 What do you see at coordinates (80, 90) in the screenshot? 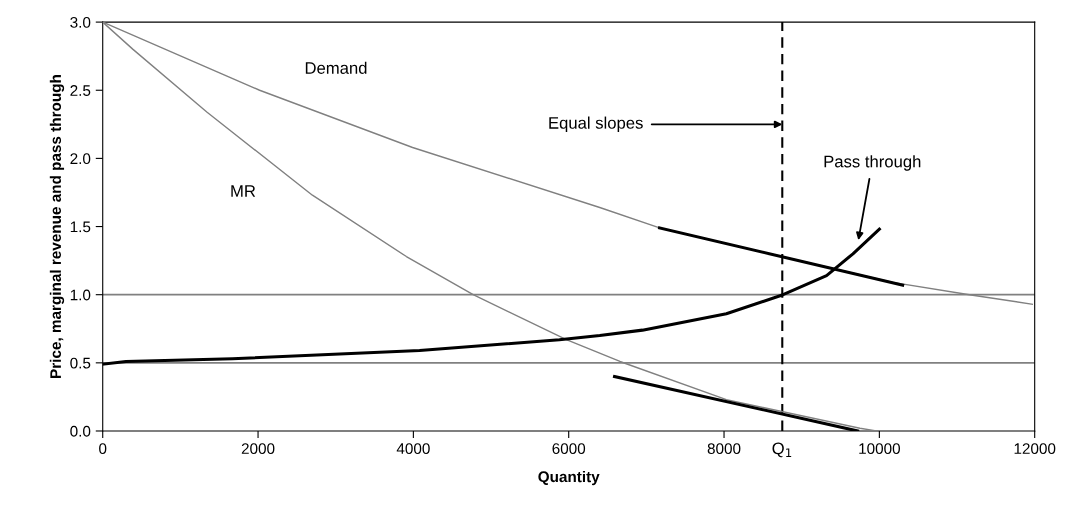
I see `y-tick-label: 2.5` at bounding box center [80, 90].